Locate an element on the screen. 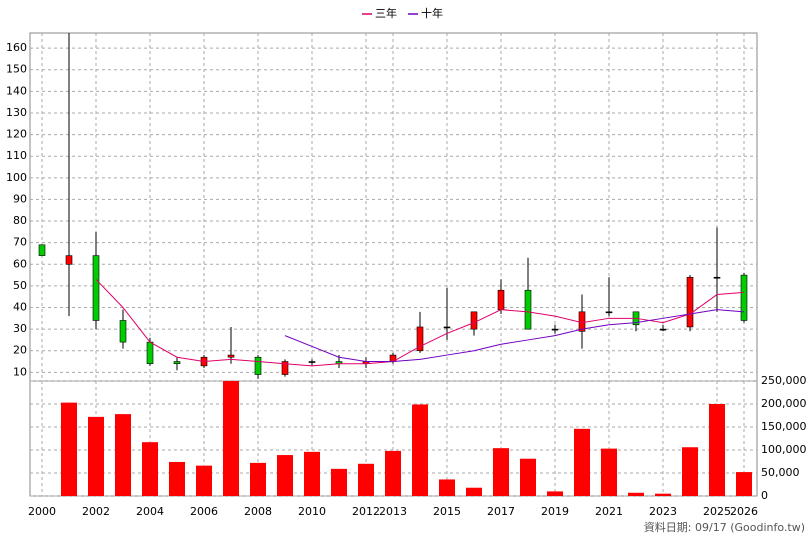 Image resolution: width=808 pixels, height=544 pixels. x-tick-label: 2012 is located at coordinates (366, 511).